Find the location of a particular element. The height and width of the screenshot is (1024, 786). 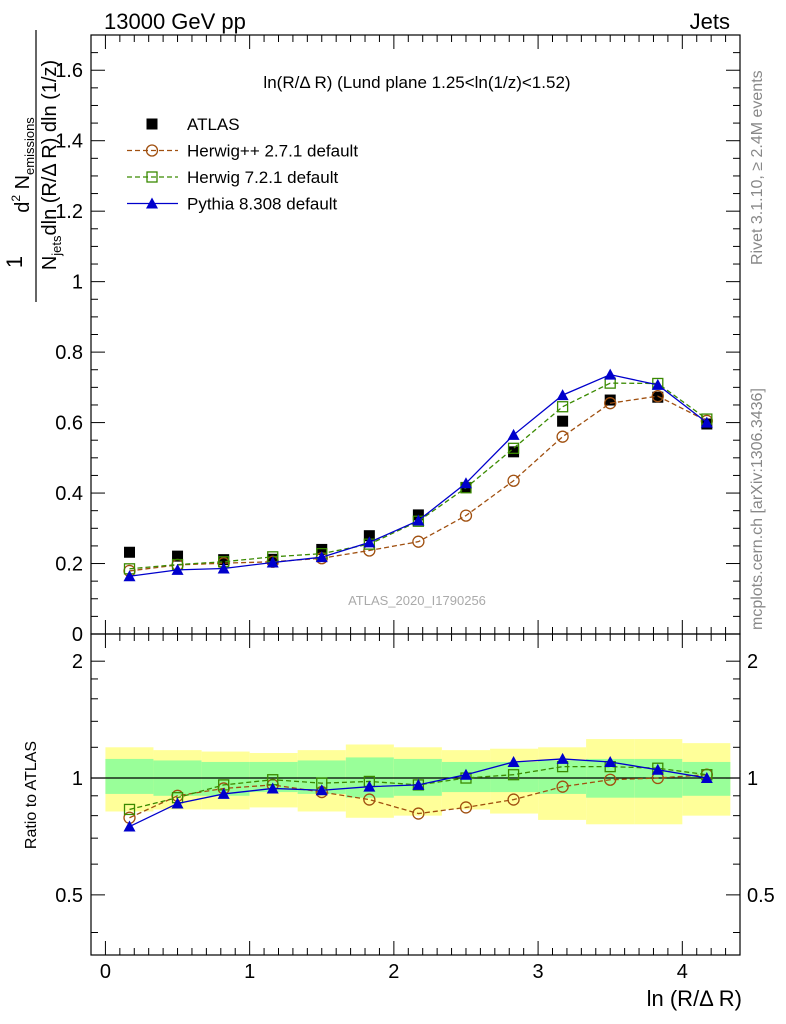

y-tick-label: 1.4 is located at coordinates (69, 142).